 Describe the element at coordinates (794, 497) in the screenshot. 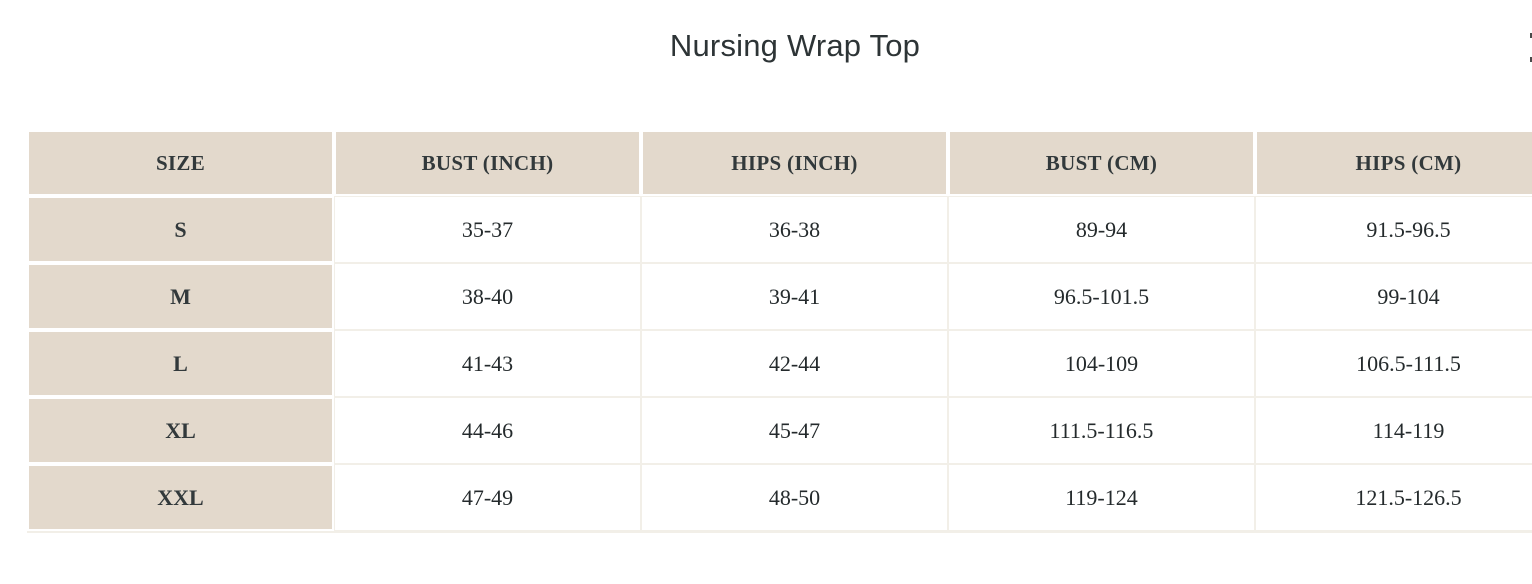

I see `hips-inch-cell: 48-50` at that location.